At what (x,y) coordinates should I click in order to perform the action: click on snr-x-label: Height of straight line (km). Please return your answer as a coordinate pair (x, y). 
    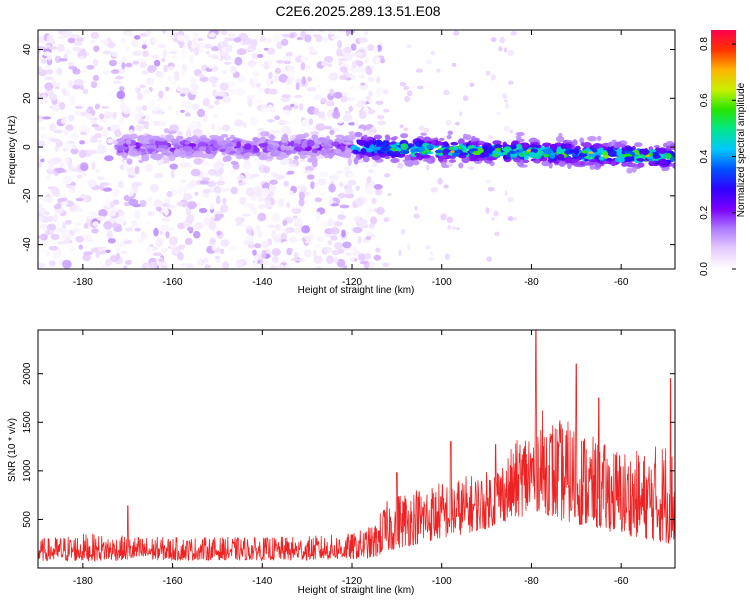
    Looking at the image, I should click on (356, 590).